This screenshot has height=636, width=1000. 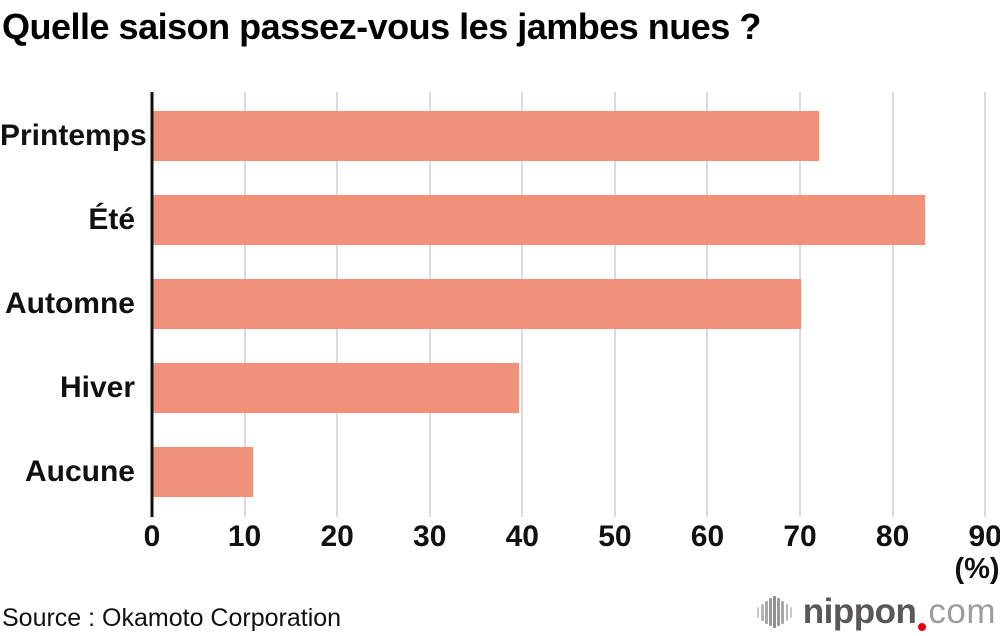 I want to click on logo-text: nippon com, so click(x=899, y=612).